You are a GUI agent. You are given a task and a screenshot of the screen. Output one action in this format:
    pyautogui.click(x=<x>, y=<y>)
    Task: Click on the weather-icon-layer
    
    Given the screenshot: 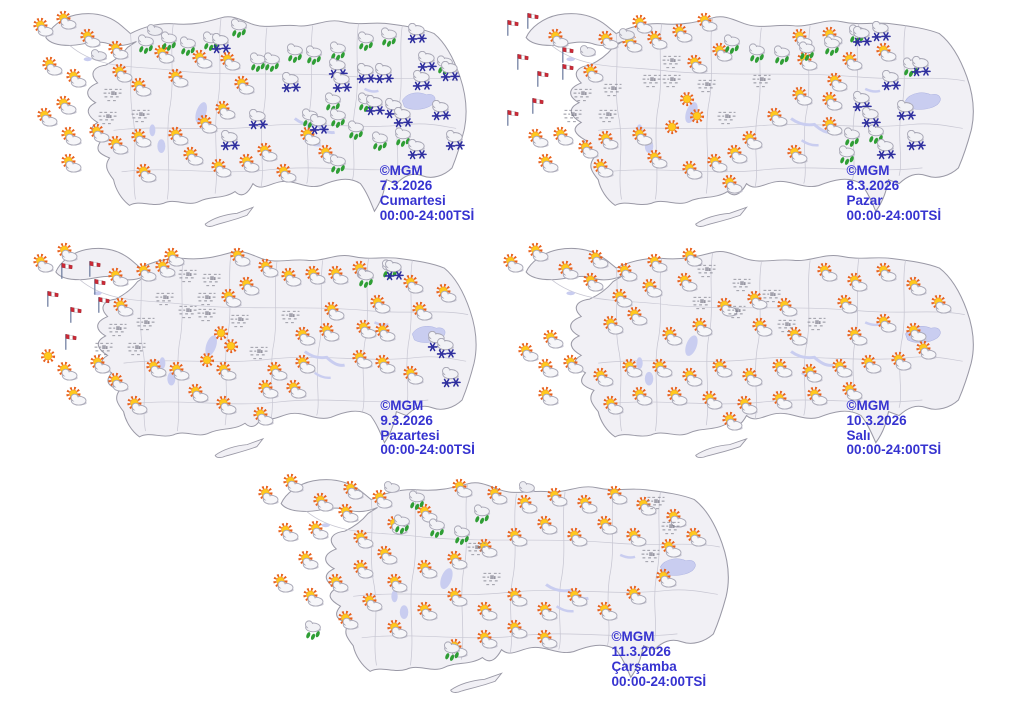 What is the action you would take?
    pyautogui.click(x=254, y=351)
    